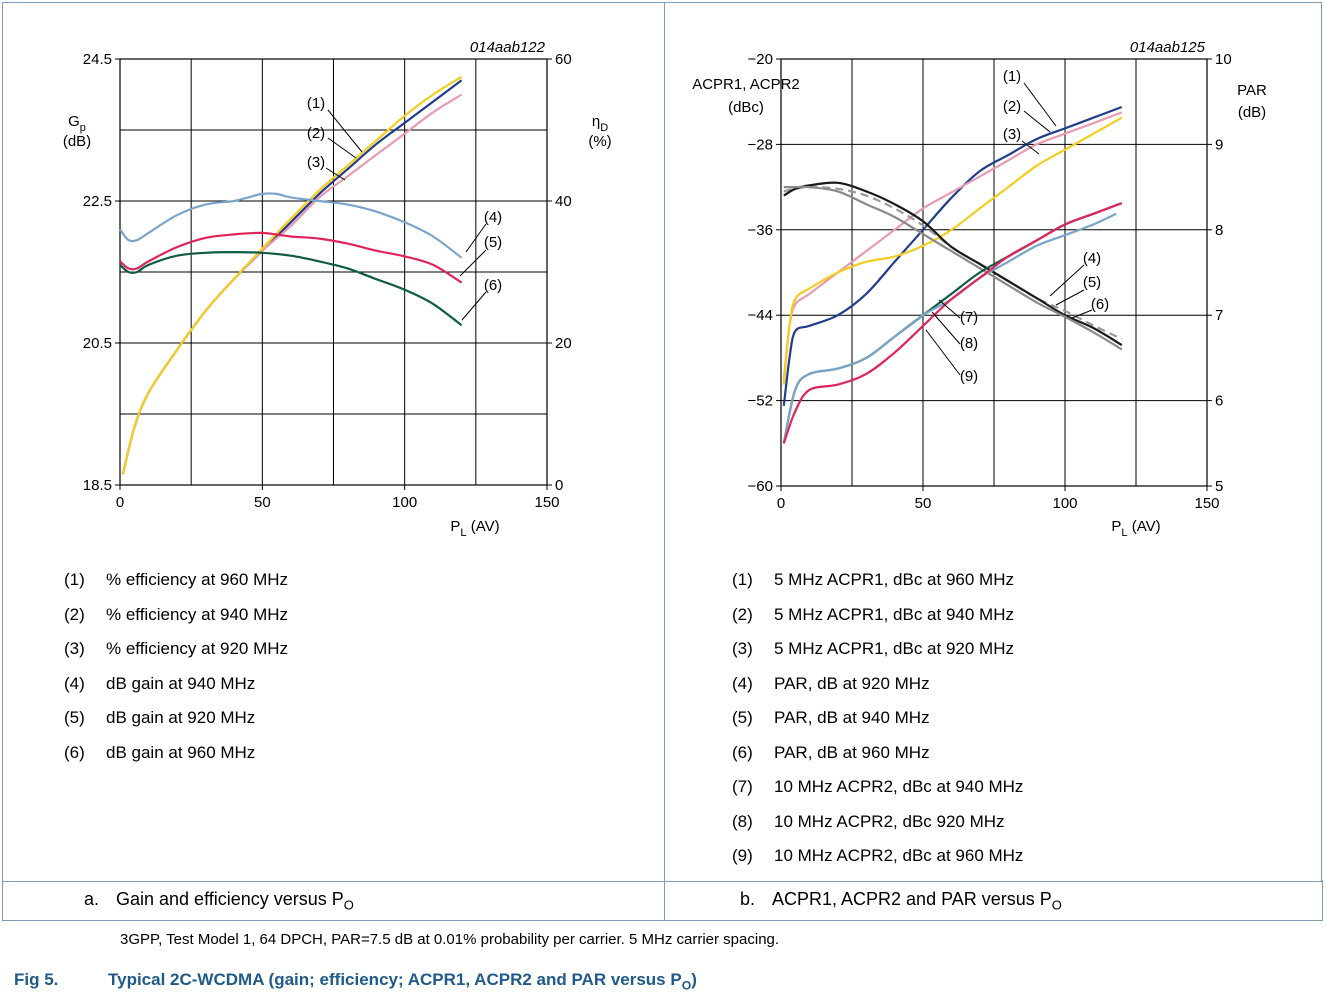 The height and width of the screenshot is (1001, 1326). Describe the element at coordinates (97, 201) in the screenshot. I see `y-left-tick-label: 22.5` at that location.